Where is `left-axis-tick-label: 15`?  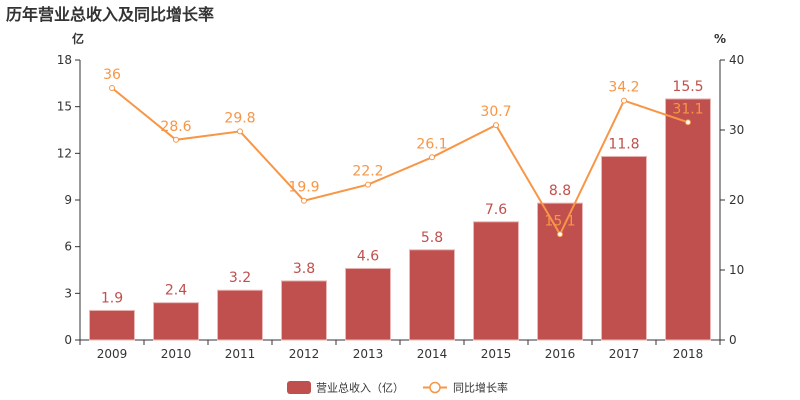 left-axis-tick-label: 15 is located at coordinates (64, 107).